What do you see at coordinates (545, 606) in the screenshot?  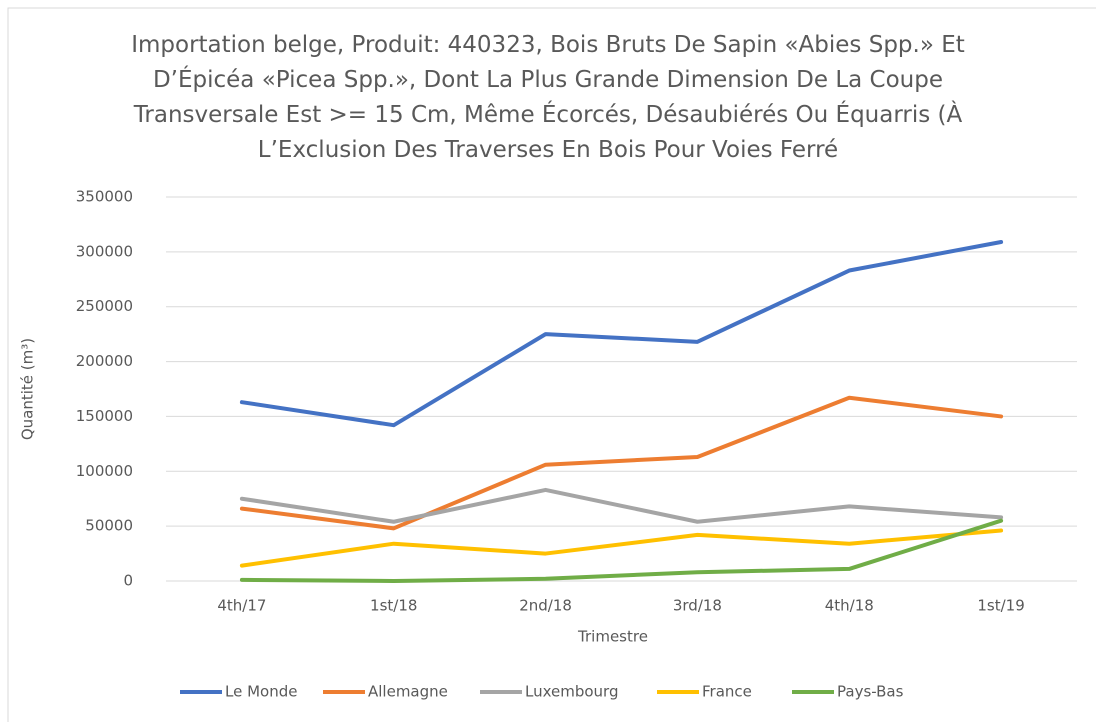 I see `x-tick-label: 2nd/18` at bounding box center [545, 606].